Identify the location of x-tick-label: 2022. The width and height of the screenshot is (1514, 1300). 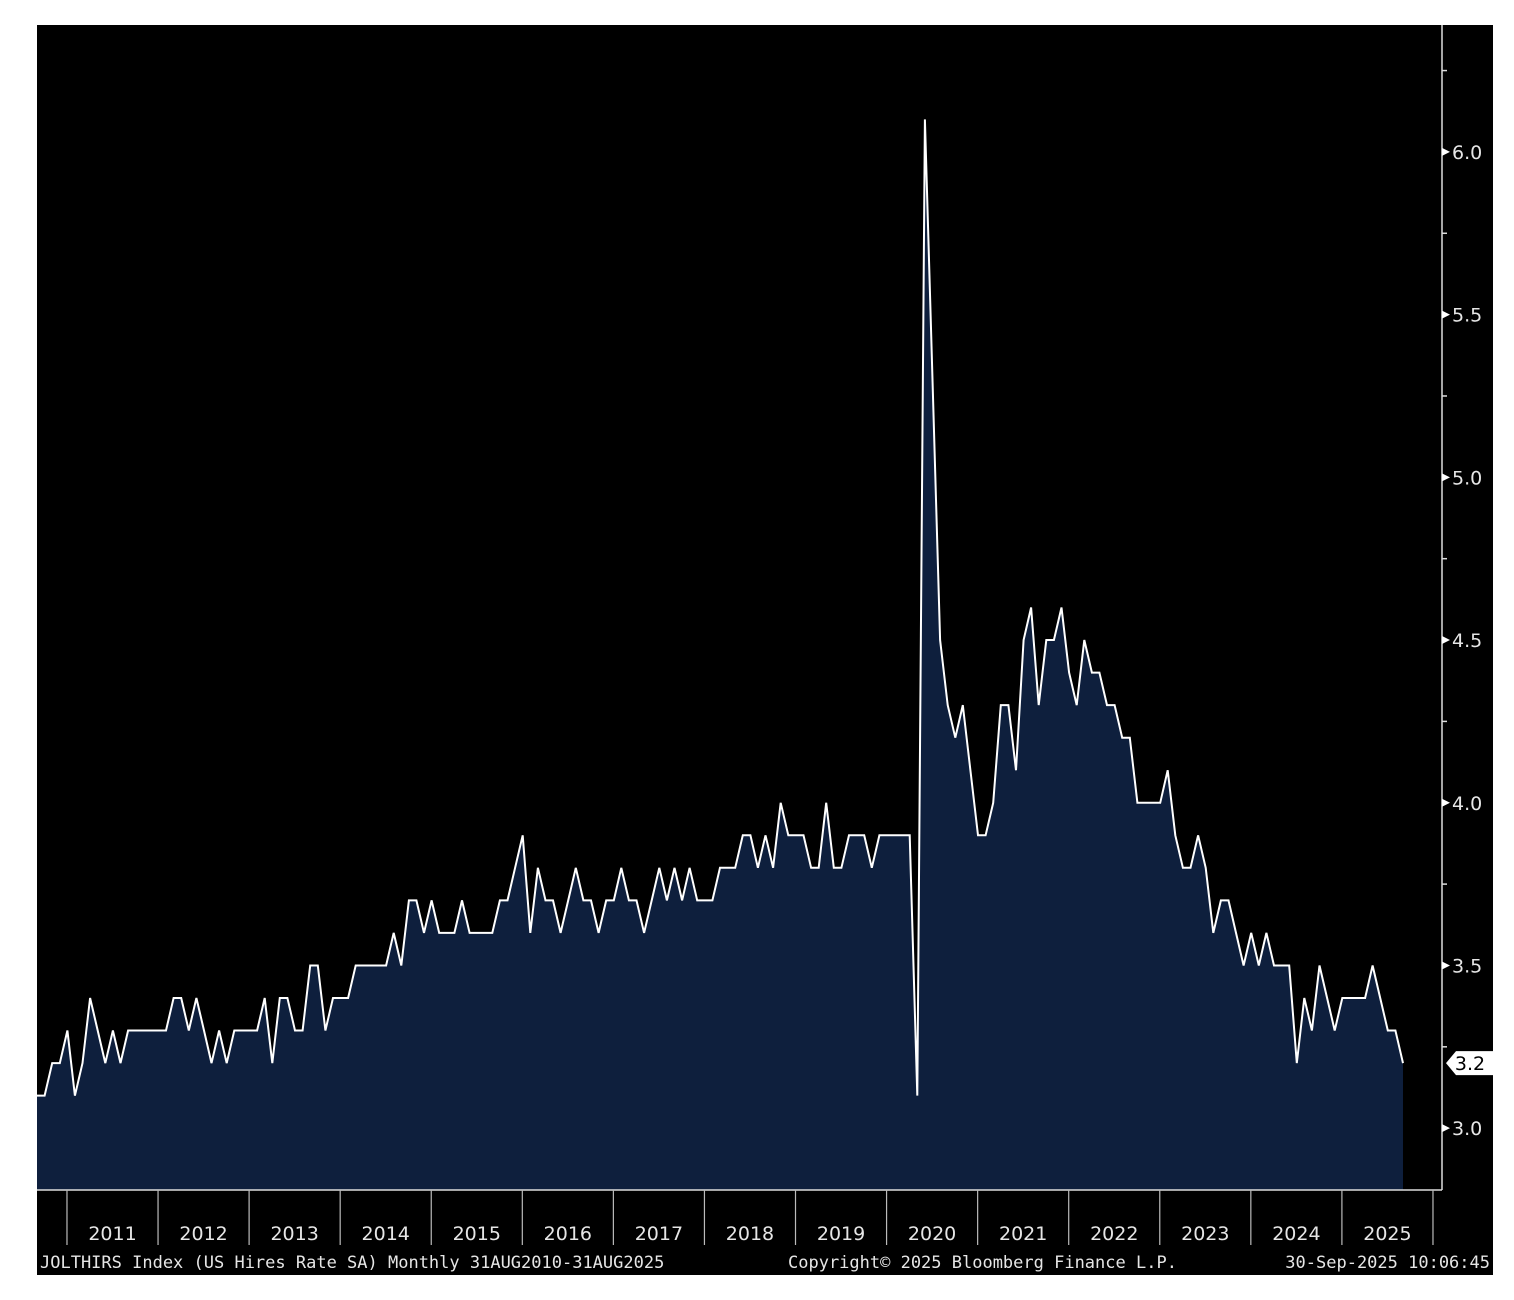
(1114, 1234).